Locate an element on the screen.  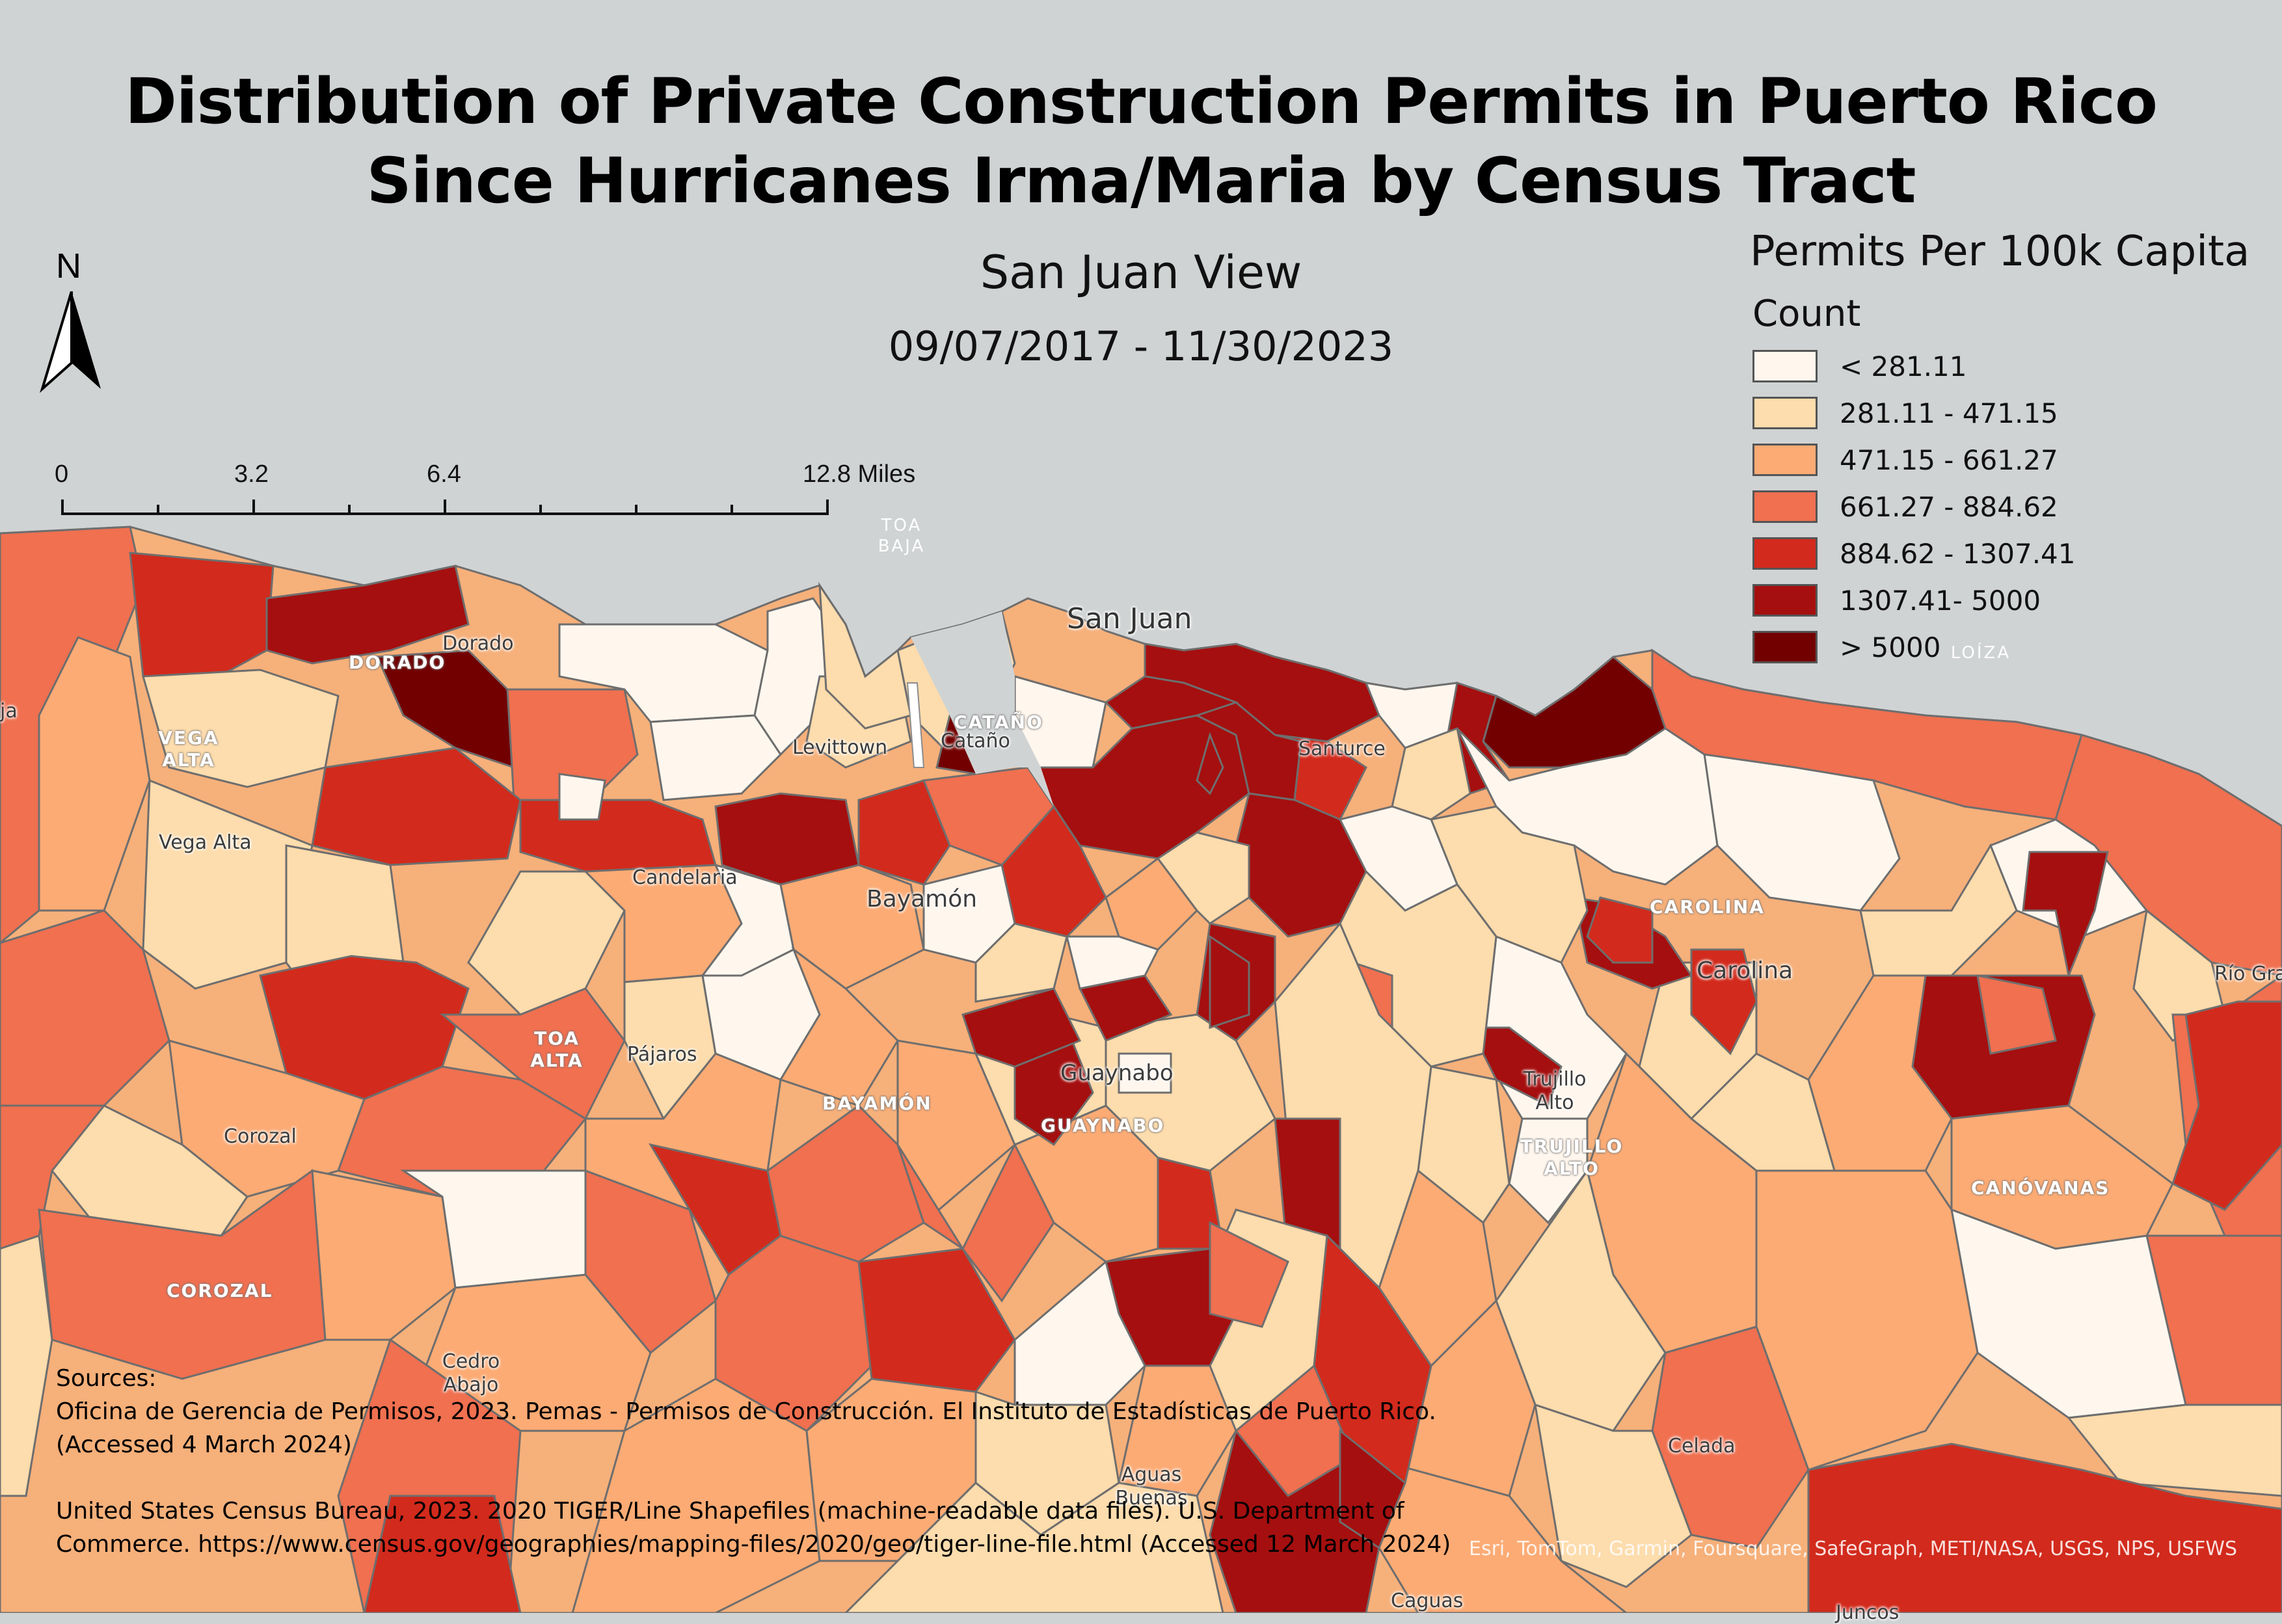
legend-label: < 281.11 is located at coordinates (1904, 366).